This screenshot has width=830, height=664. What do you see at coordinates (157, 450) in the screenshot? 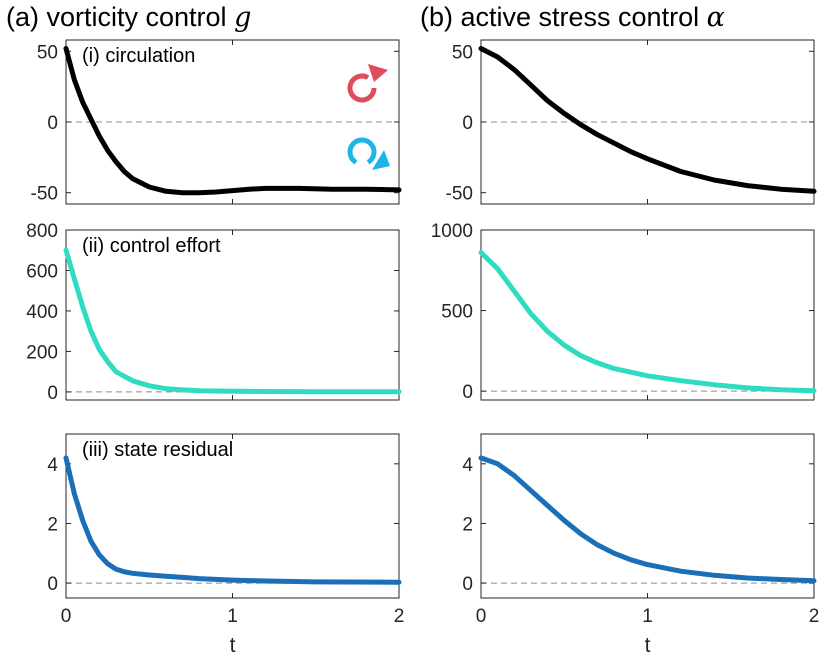
I see `panel-title: (iii) state residual` at bounding box center [157, 450].